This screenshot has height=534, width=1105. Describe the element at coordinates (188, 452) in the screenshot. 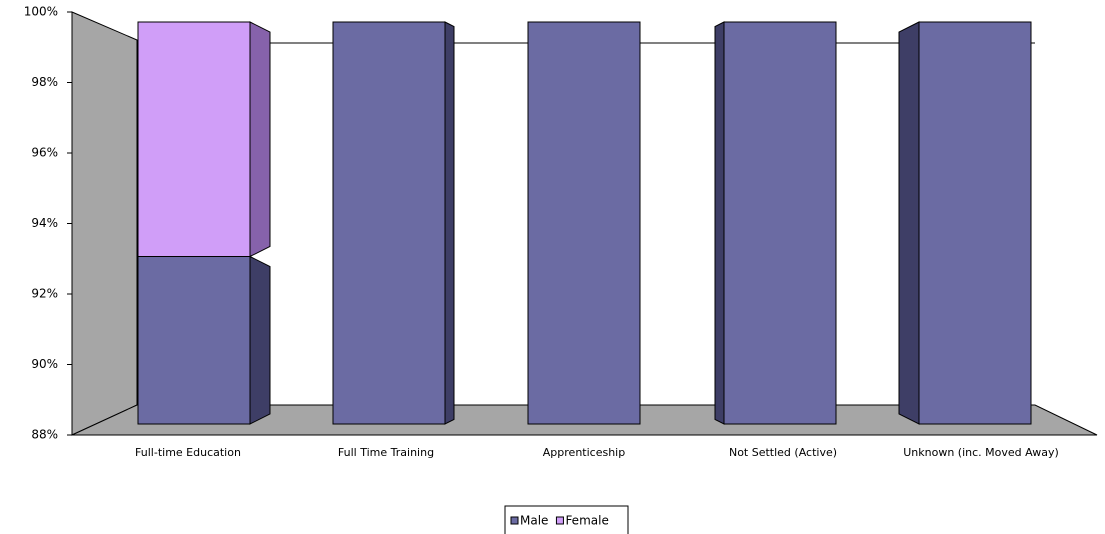

I see `x-tick-label: Full-time Education` at that location.